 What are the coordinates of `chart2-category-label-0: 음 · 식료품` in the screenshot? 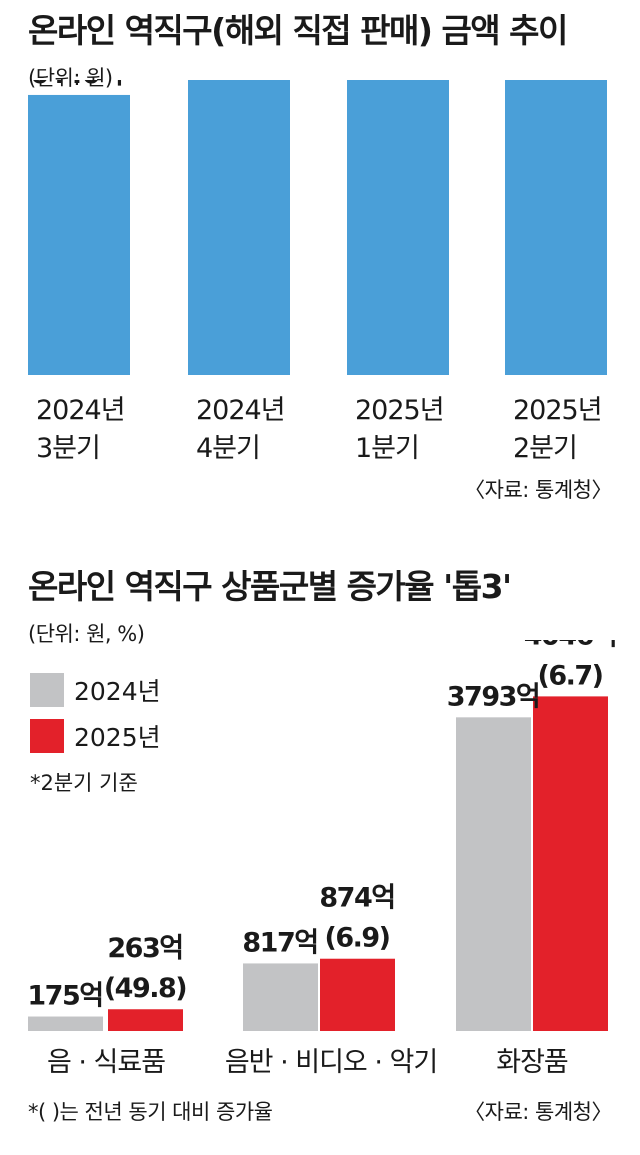 It's located at (106, 1062).